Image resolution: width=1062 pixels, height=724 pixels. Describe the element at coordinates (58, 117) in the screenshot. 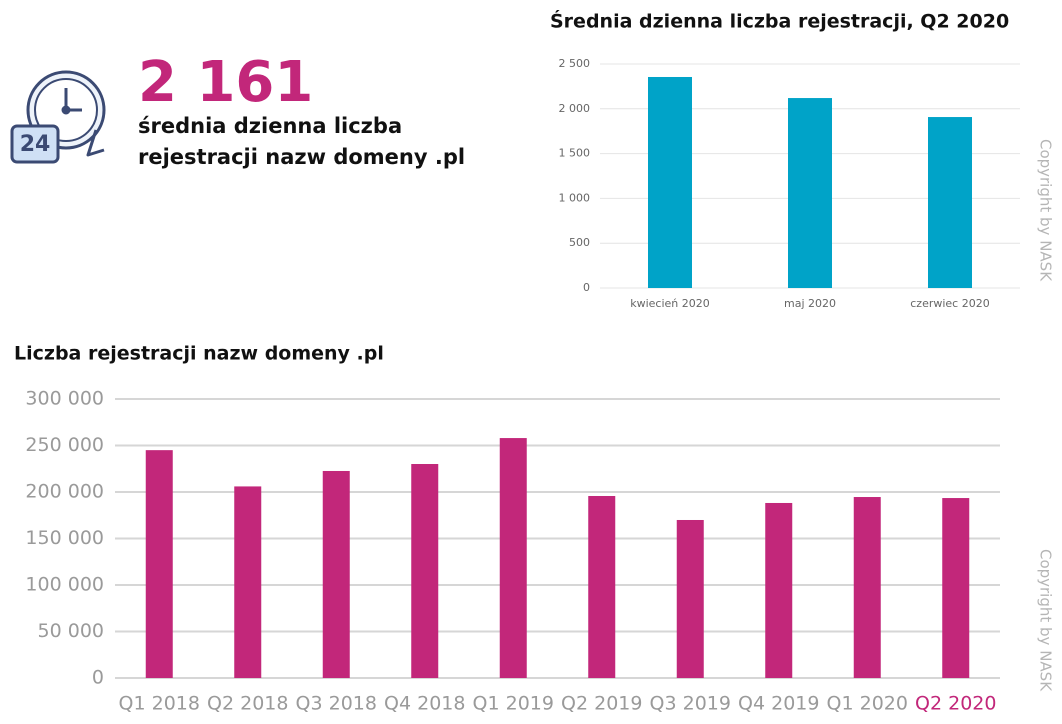

I see `clock-icon: 24` at that location.